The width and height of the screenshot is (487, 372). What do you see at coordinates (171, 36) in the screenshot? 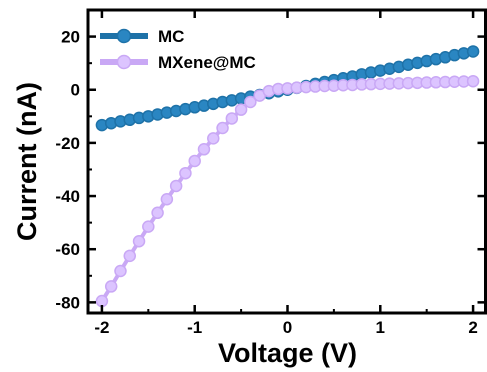
I see `legend-label: MC` at bounding box center [171, 36].